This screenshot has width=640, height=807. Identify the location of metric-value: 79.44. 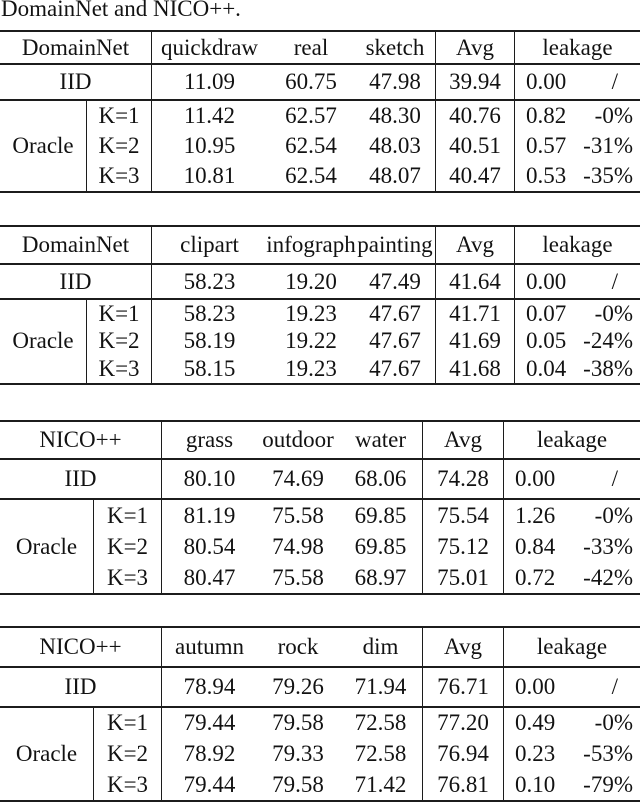
(209, 784).